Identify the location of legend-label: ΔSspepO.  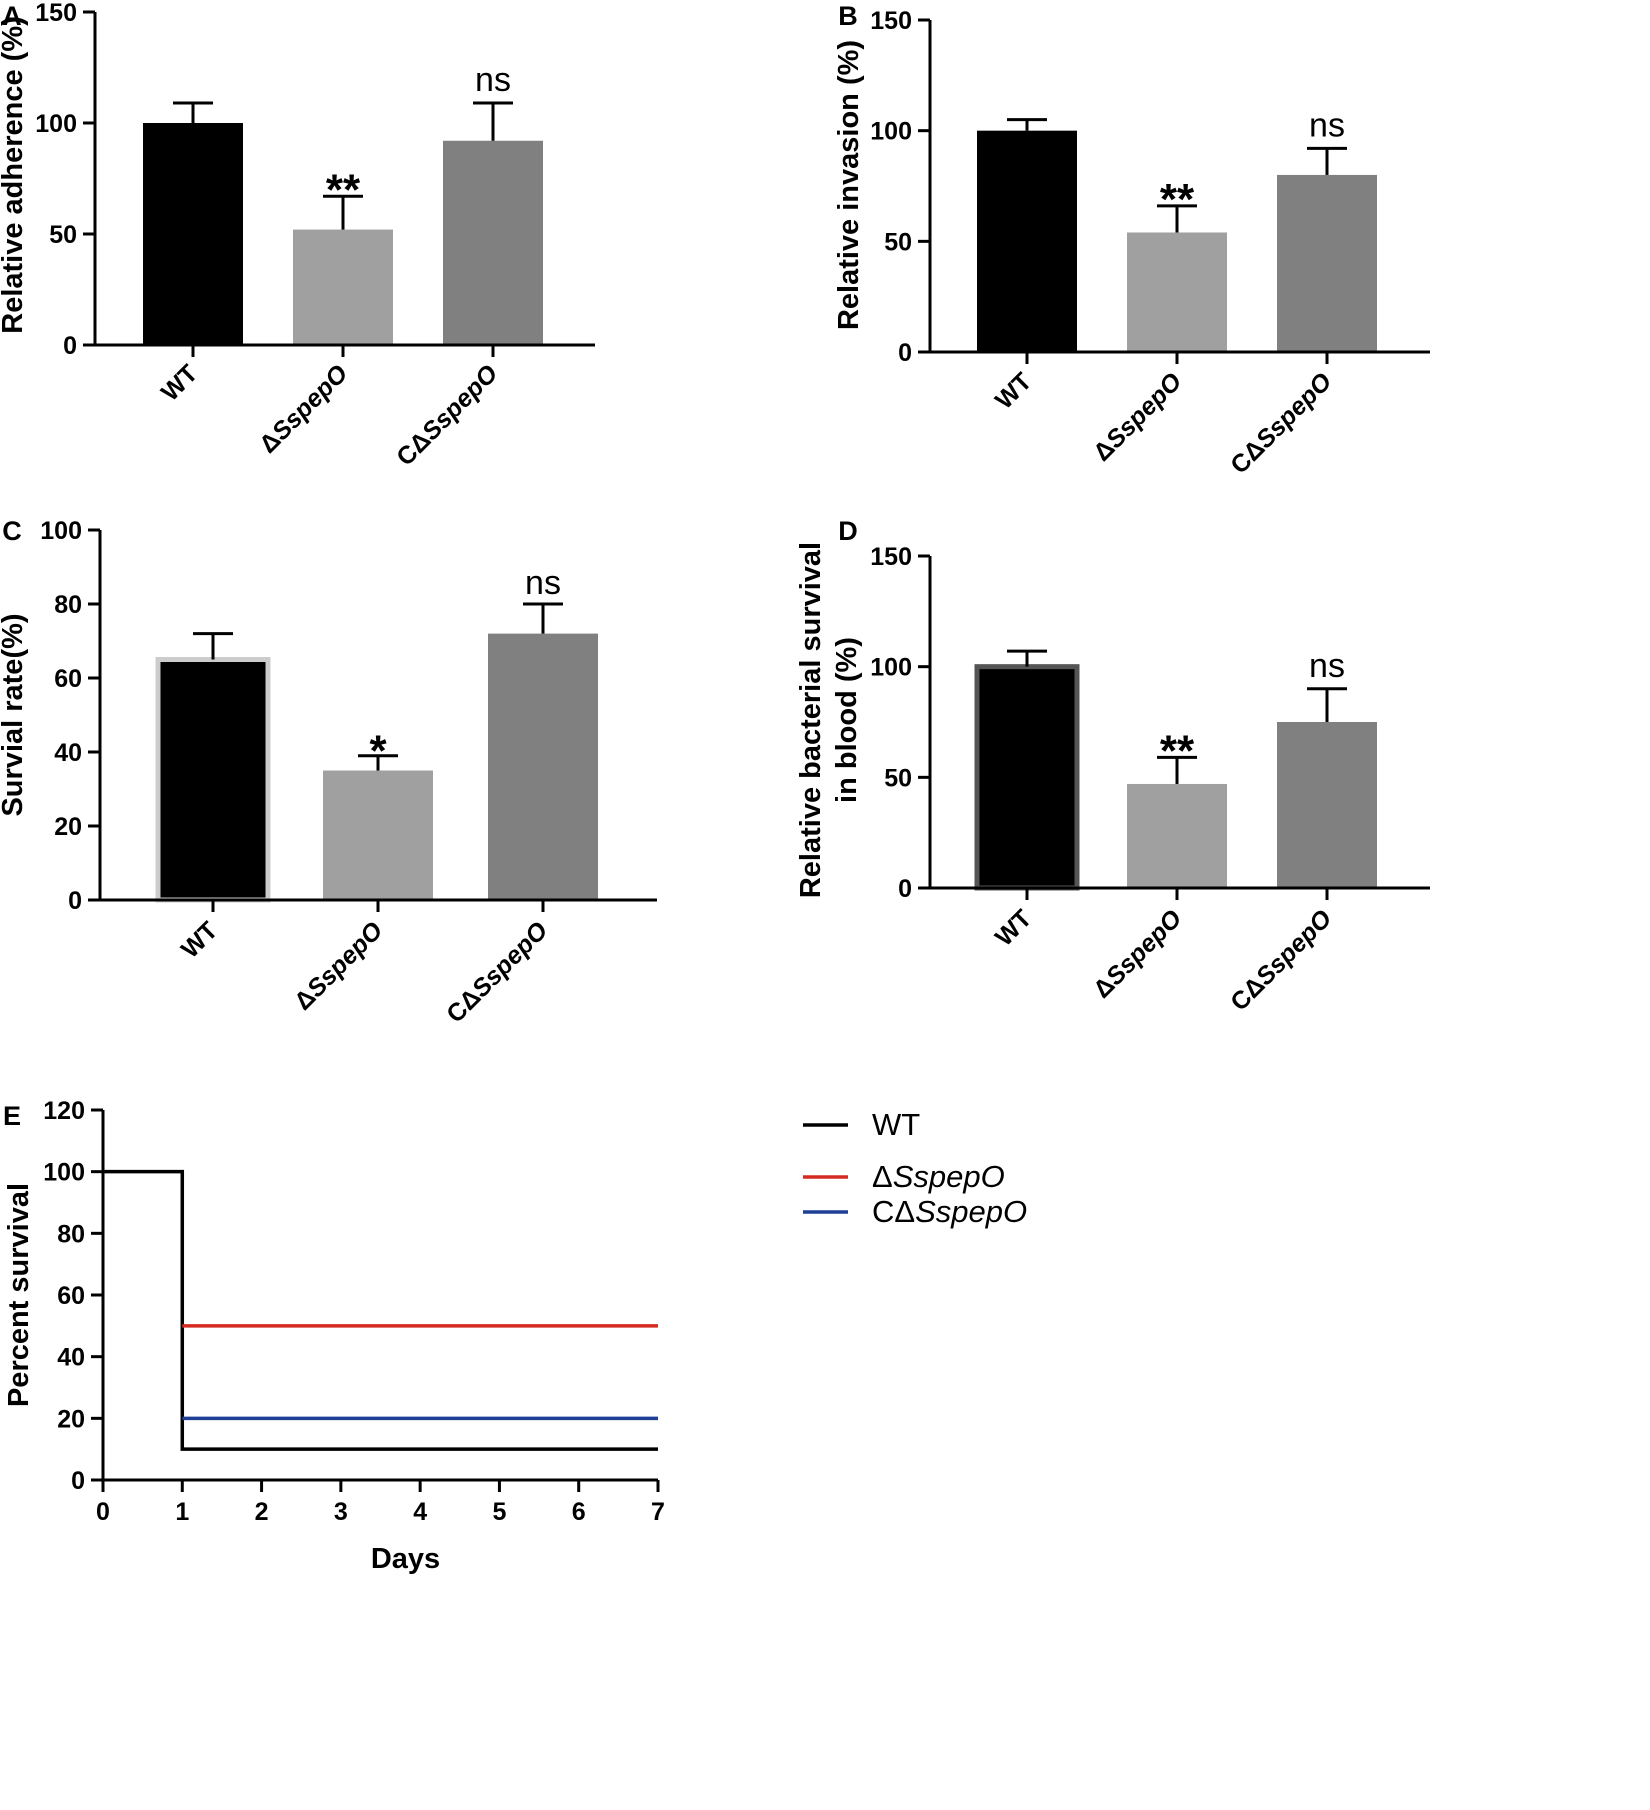
(938, 1176).